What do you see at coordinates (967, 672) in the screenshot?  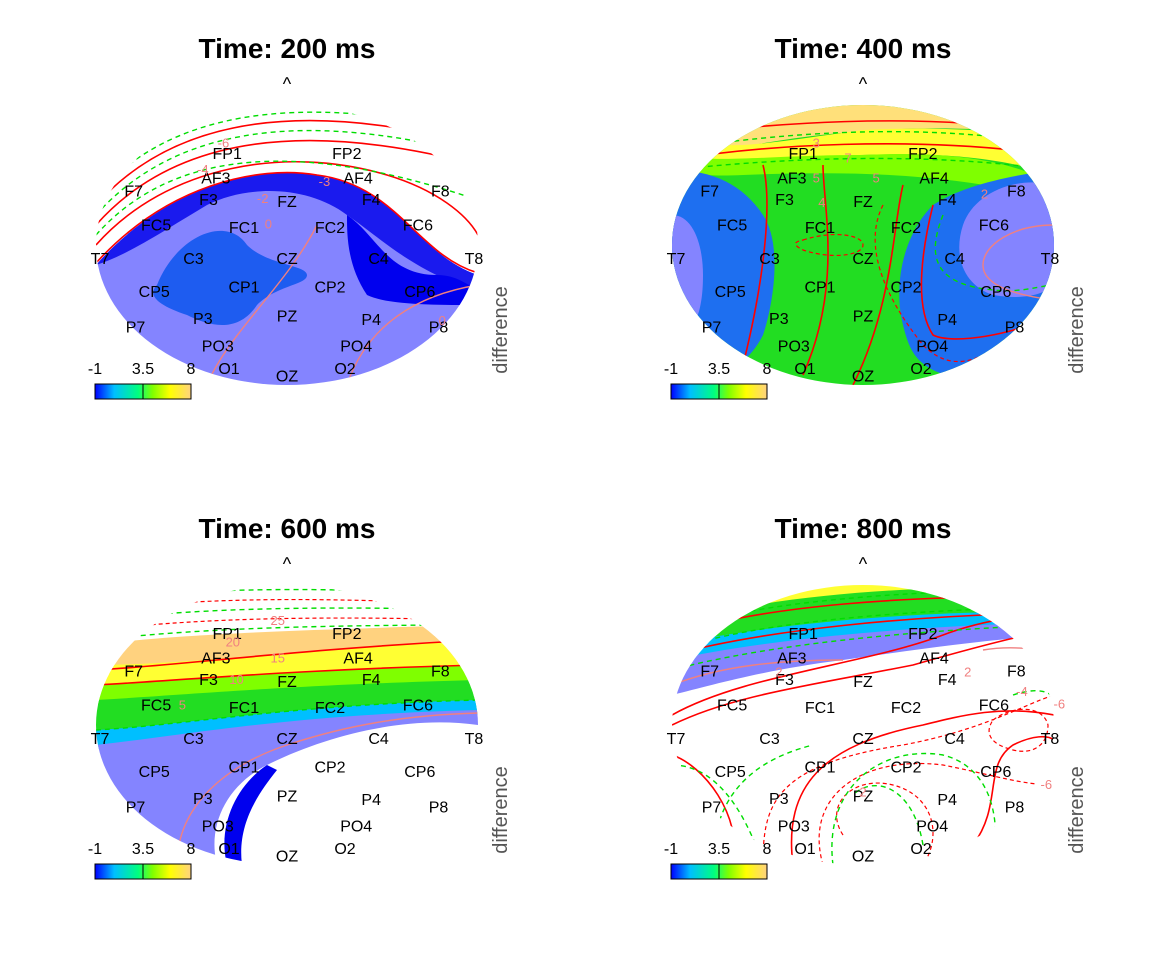 I see `contour-level-label: 2` at bounding box center [967, 672].